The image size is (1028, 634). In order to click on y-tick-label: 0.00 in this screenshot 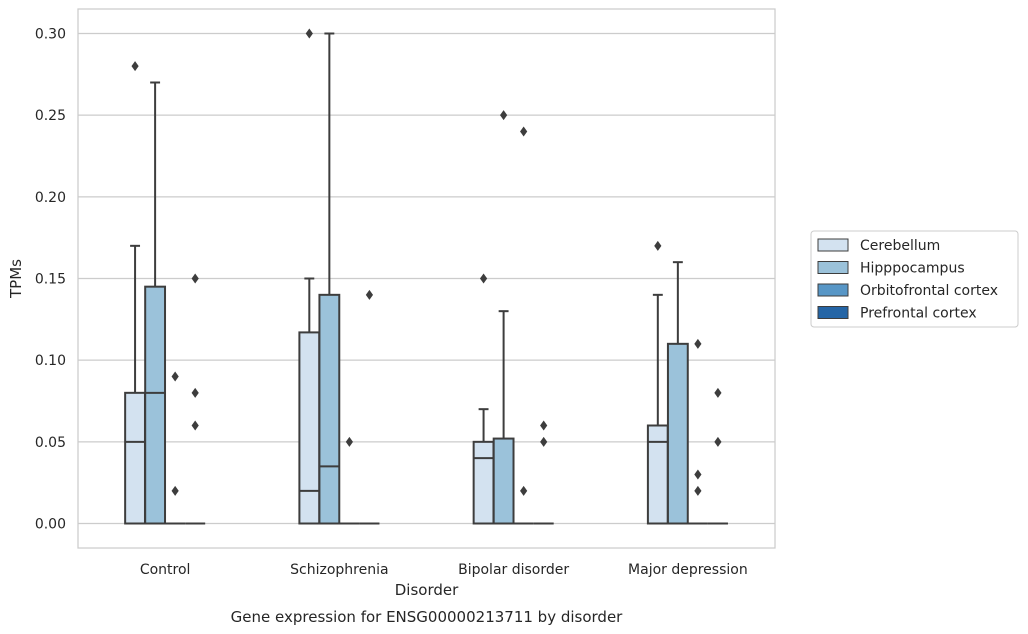, I will do `click(50, 525)`.